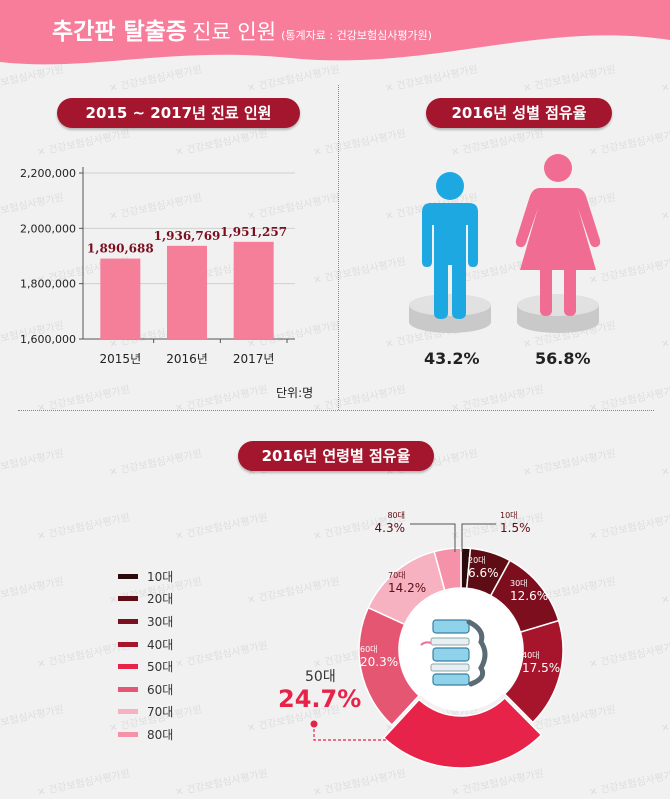 This screenshot has height=799, width=670. Describe the element at coordinates (121, 359) in the screenshot. I see `x-tick-label: 2015년` at that location.